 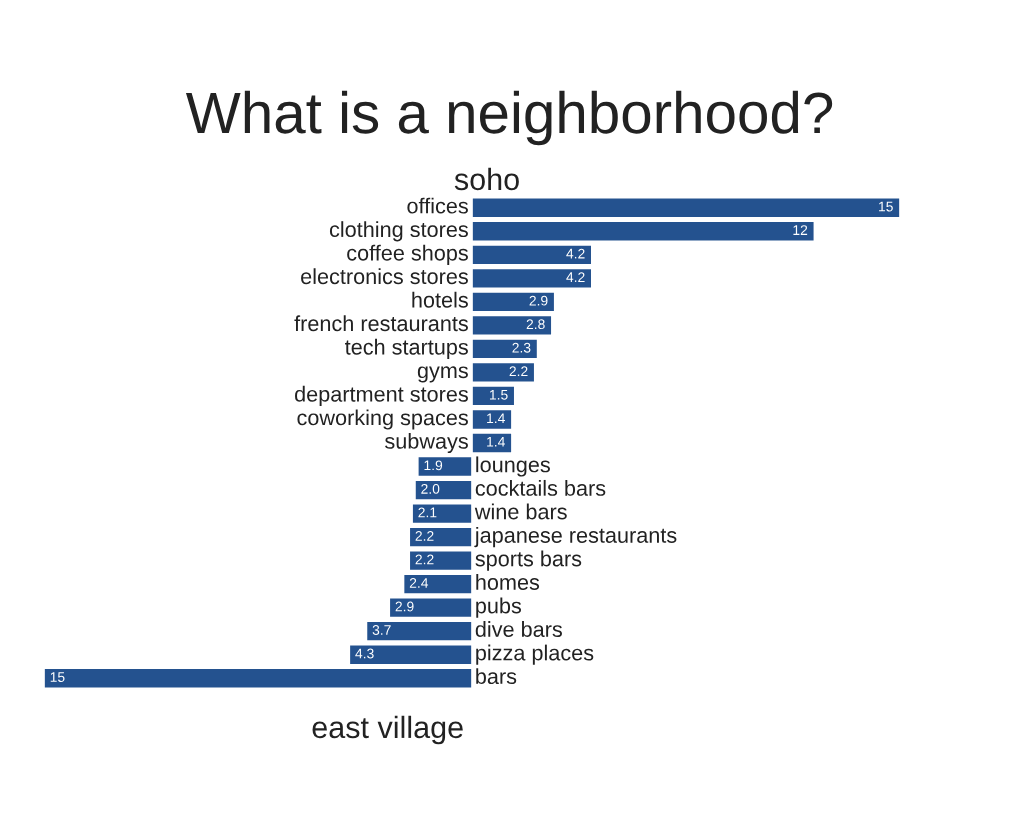 I want to click on y-tick-label: cocktails bars, so click(x=540, y=487).